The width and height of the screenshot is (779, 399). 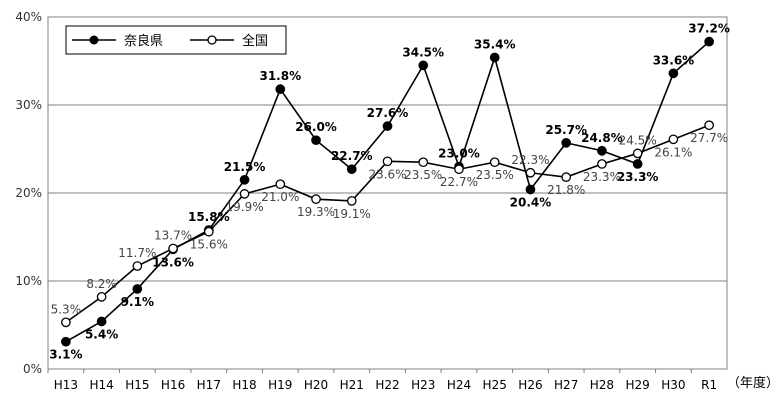 What do you see at coordinates (316, 212) in the screenshot?
I see `data-label-national: 19.3%` at bounding box center [316, 212].